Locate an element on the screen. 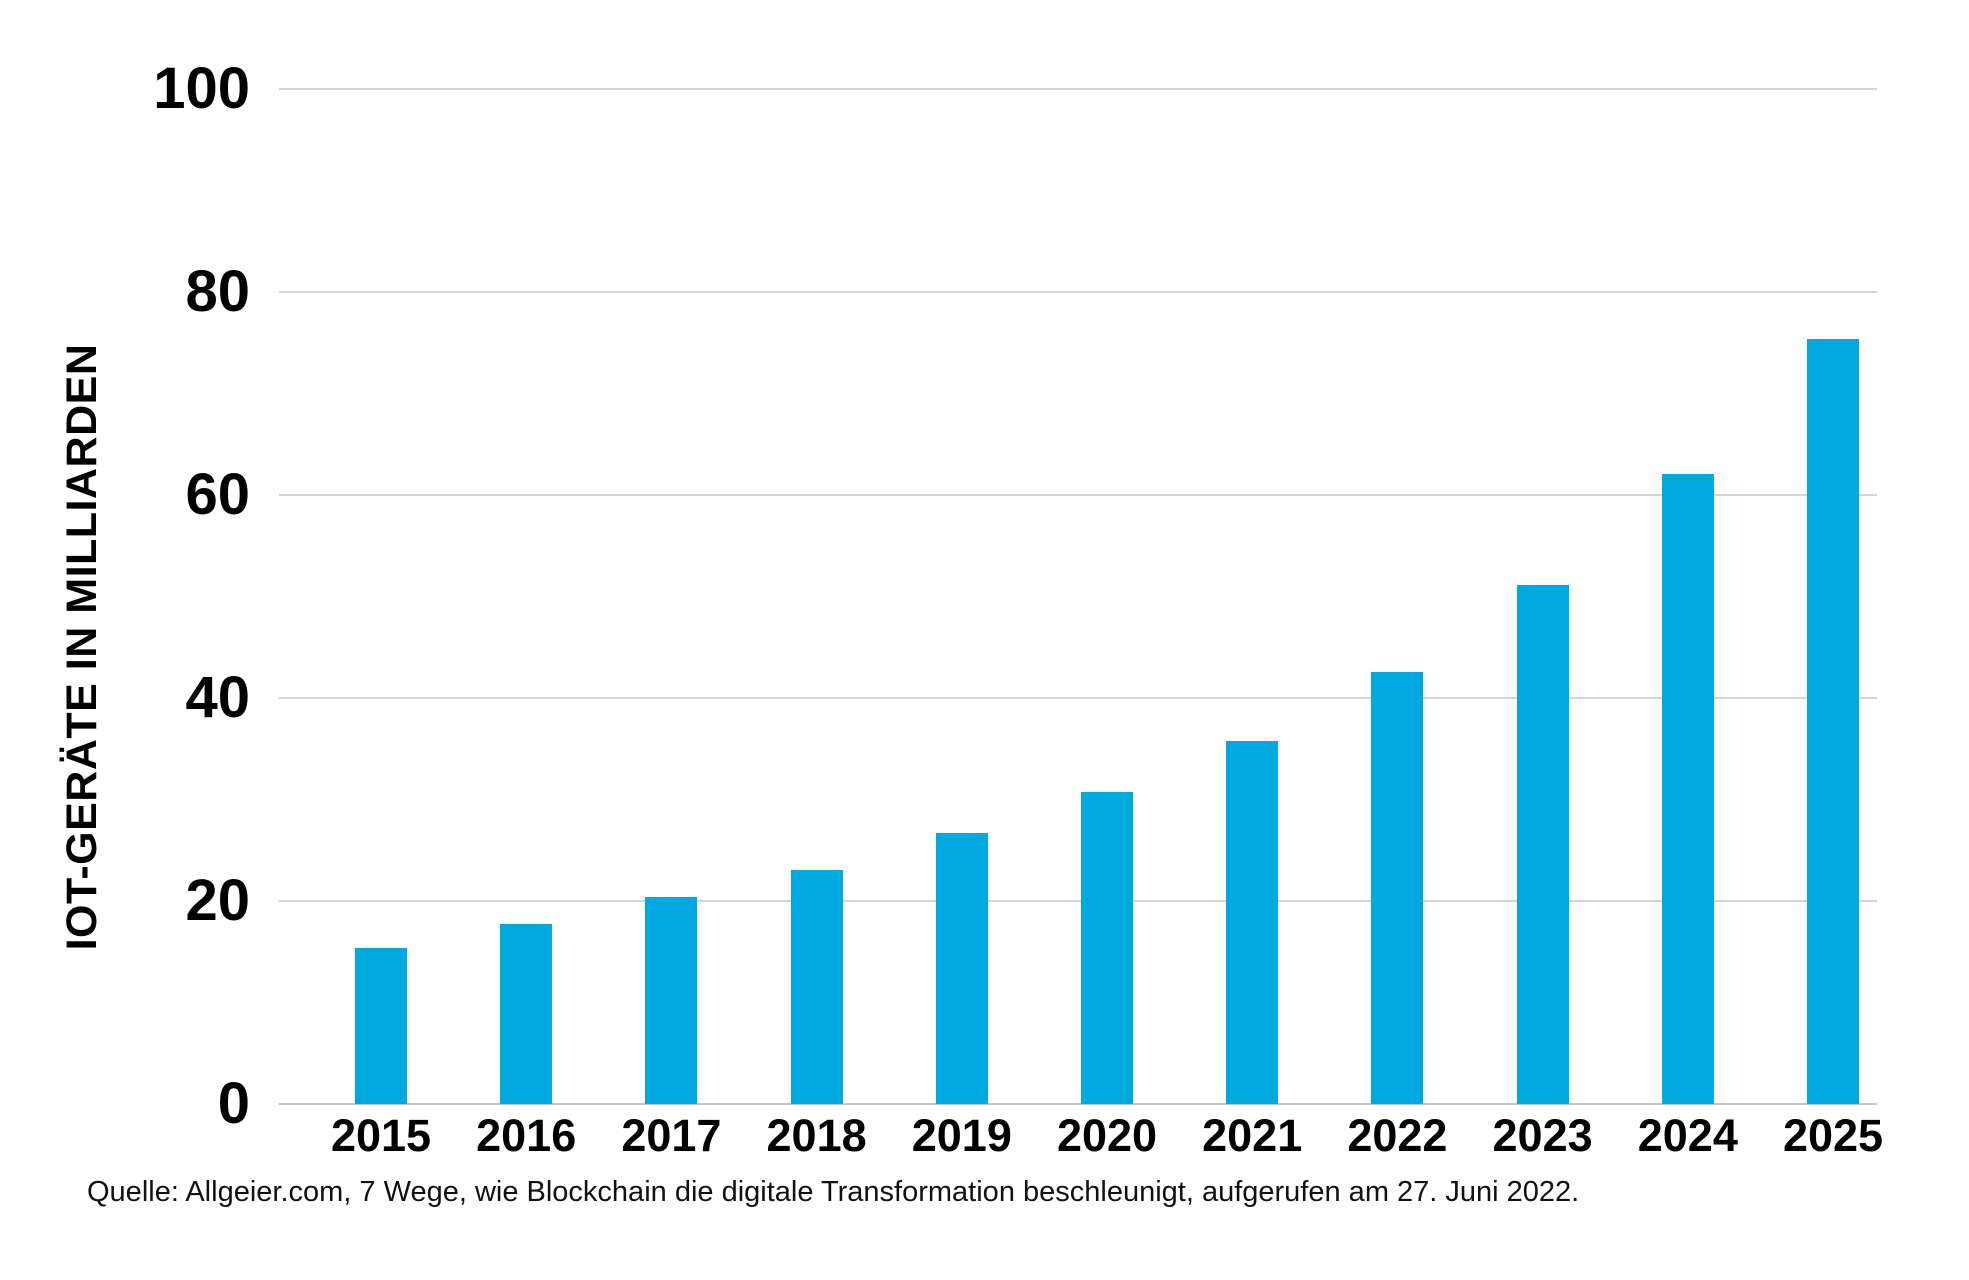 This screenshot has height=1280, width=1969. bar-2017 is located at coordinates (671, 1000).